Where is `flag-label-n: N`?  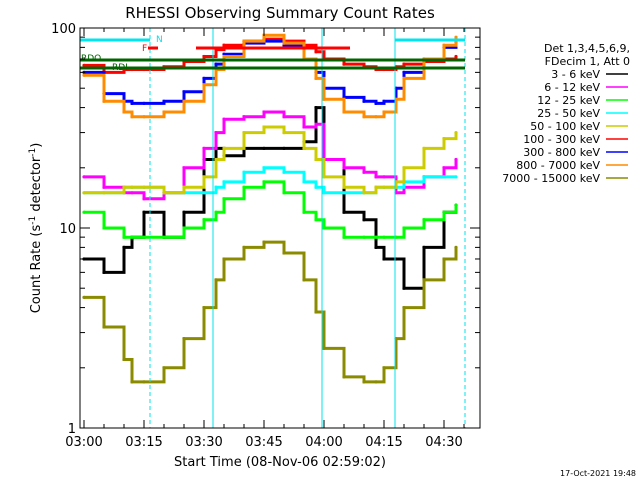
flag-label-n: N is located at coordinates (159, 40).